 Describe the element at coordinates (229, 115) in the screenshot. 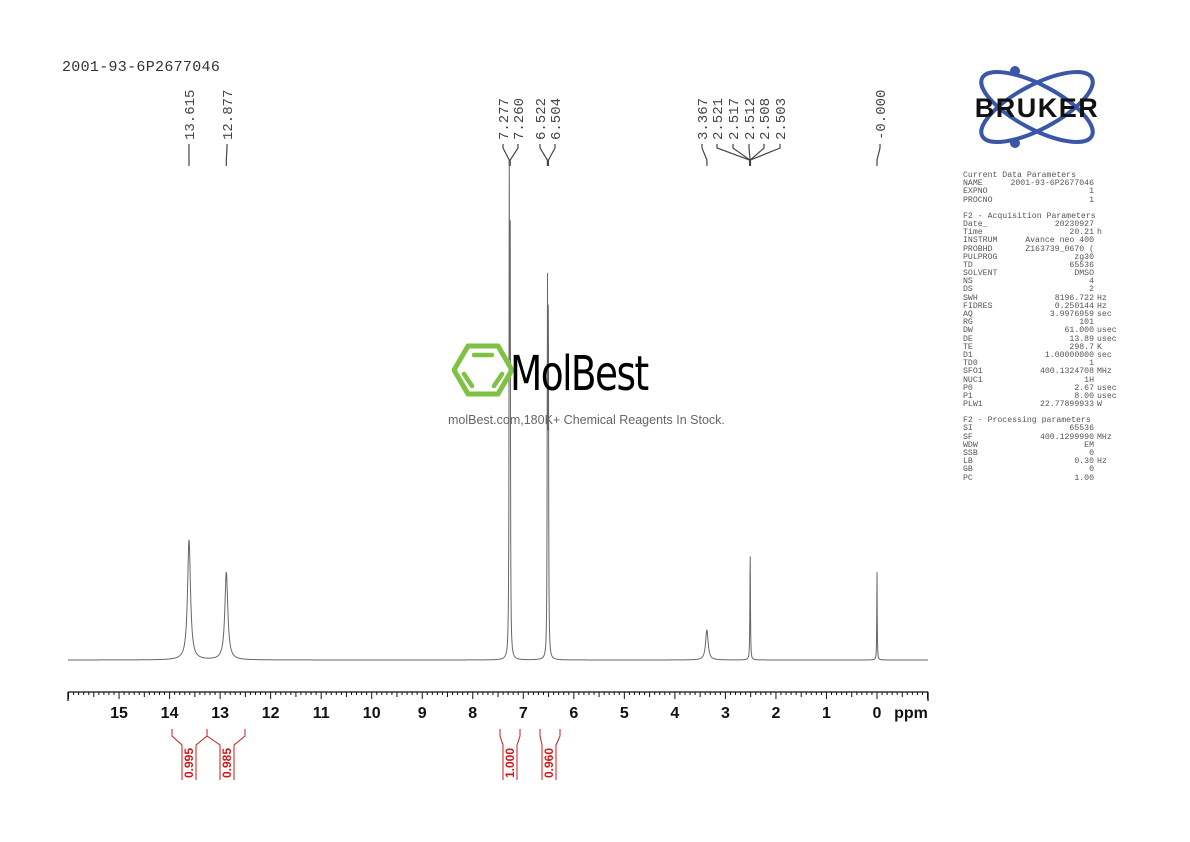

I see `peak-shift-label: 12.877` at that location.